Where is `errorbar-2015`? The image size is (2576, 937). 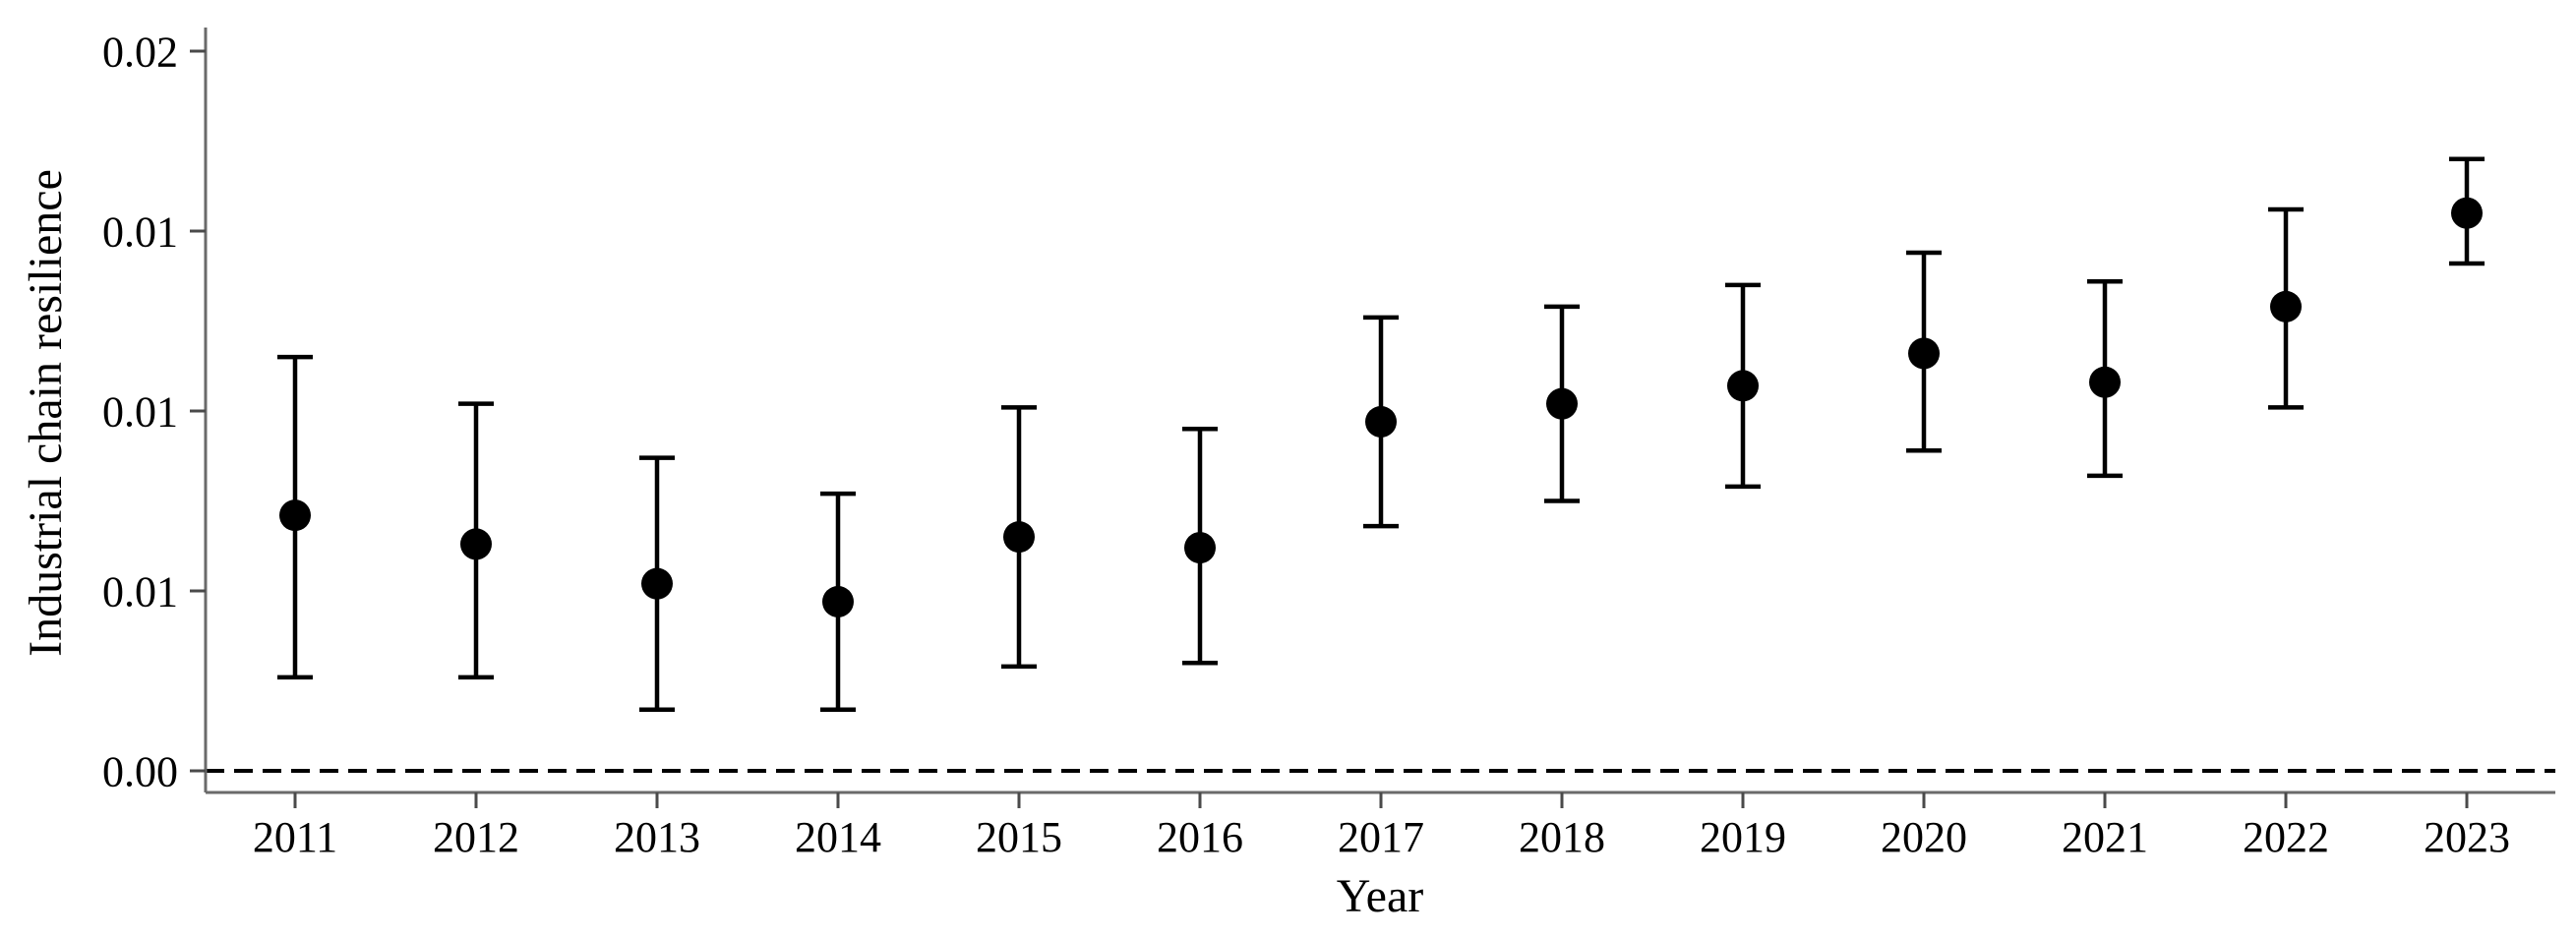
errorbar-2015 is located at coordinates (1019, 537).